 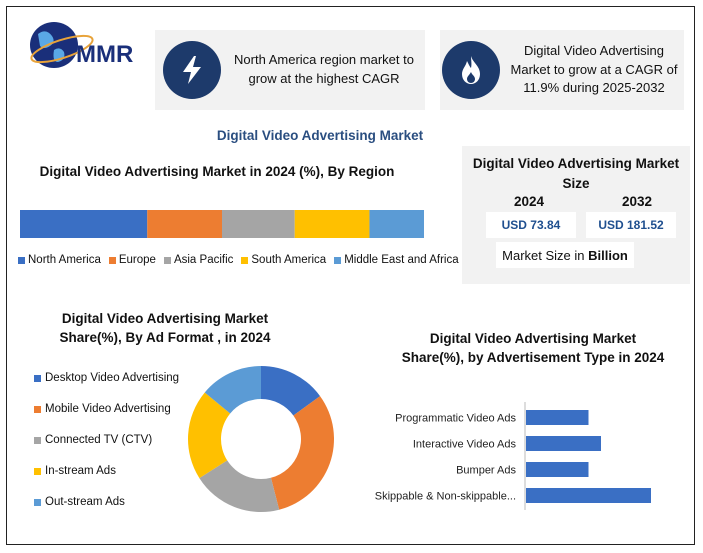 I want to click on legend-label: Out-stream Ads, so click(x=85, y=502).